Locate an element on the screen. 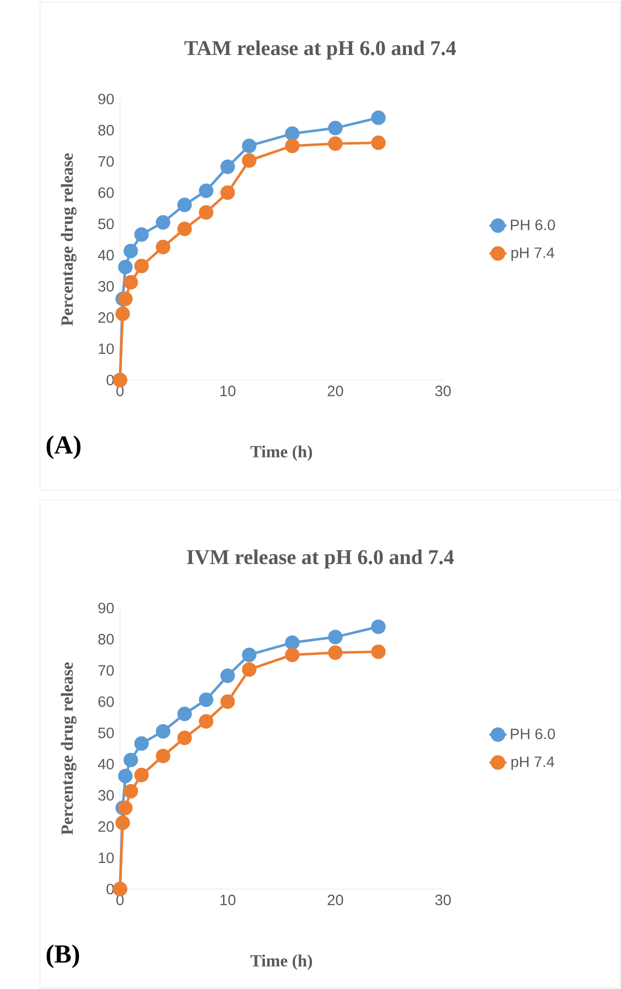 The width and height of the screenshot is (621, 989). text: (A) is located at coordinates (63, 448).